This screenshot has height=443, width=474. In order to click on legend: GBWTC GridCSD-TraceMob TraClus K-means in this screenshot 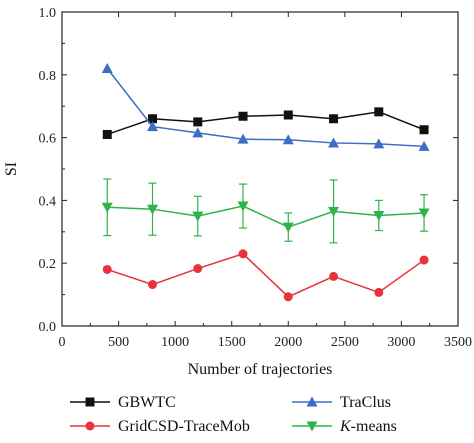, I will do `click(233, 414)`.